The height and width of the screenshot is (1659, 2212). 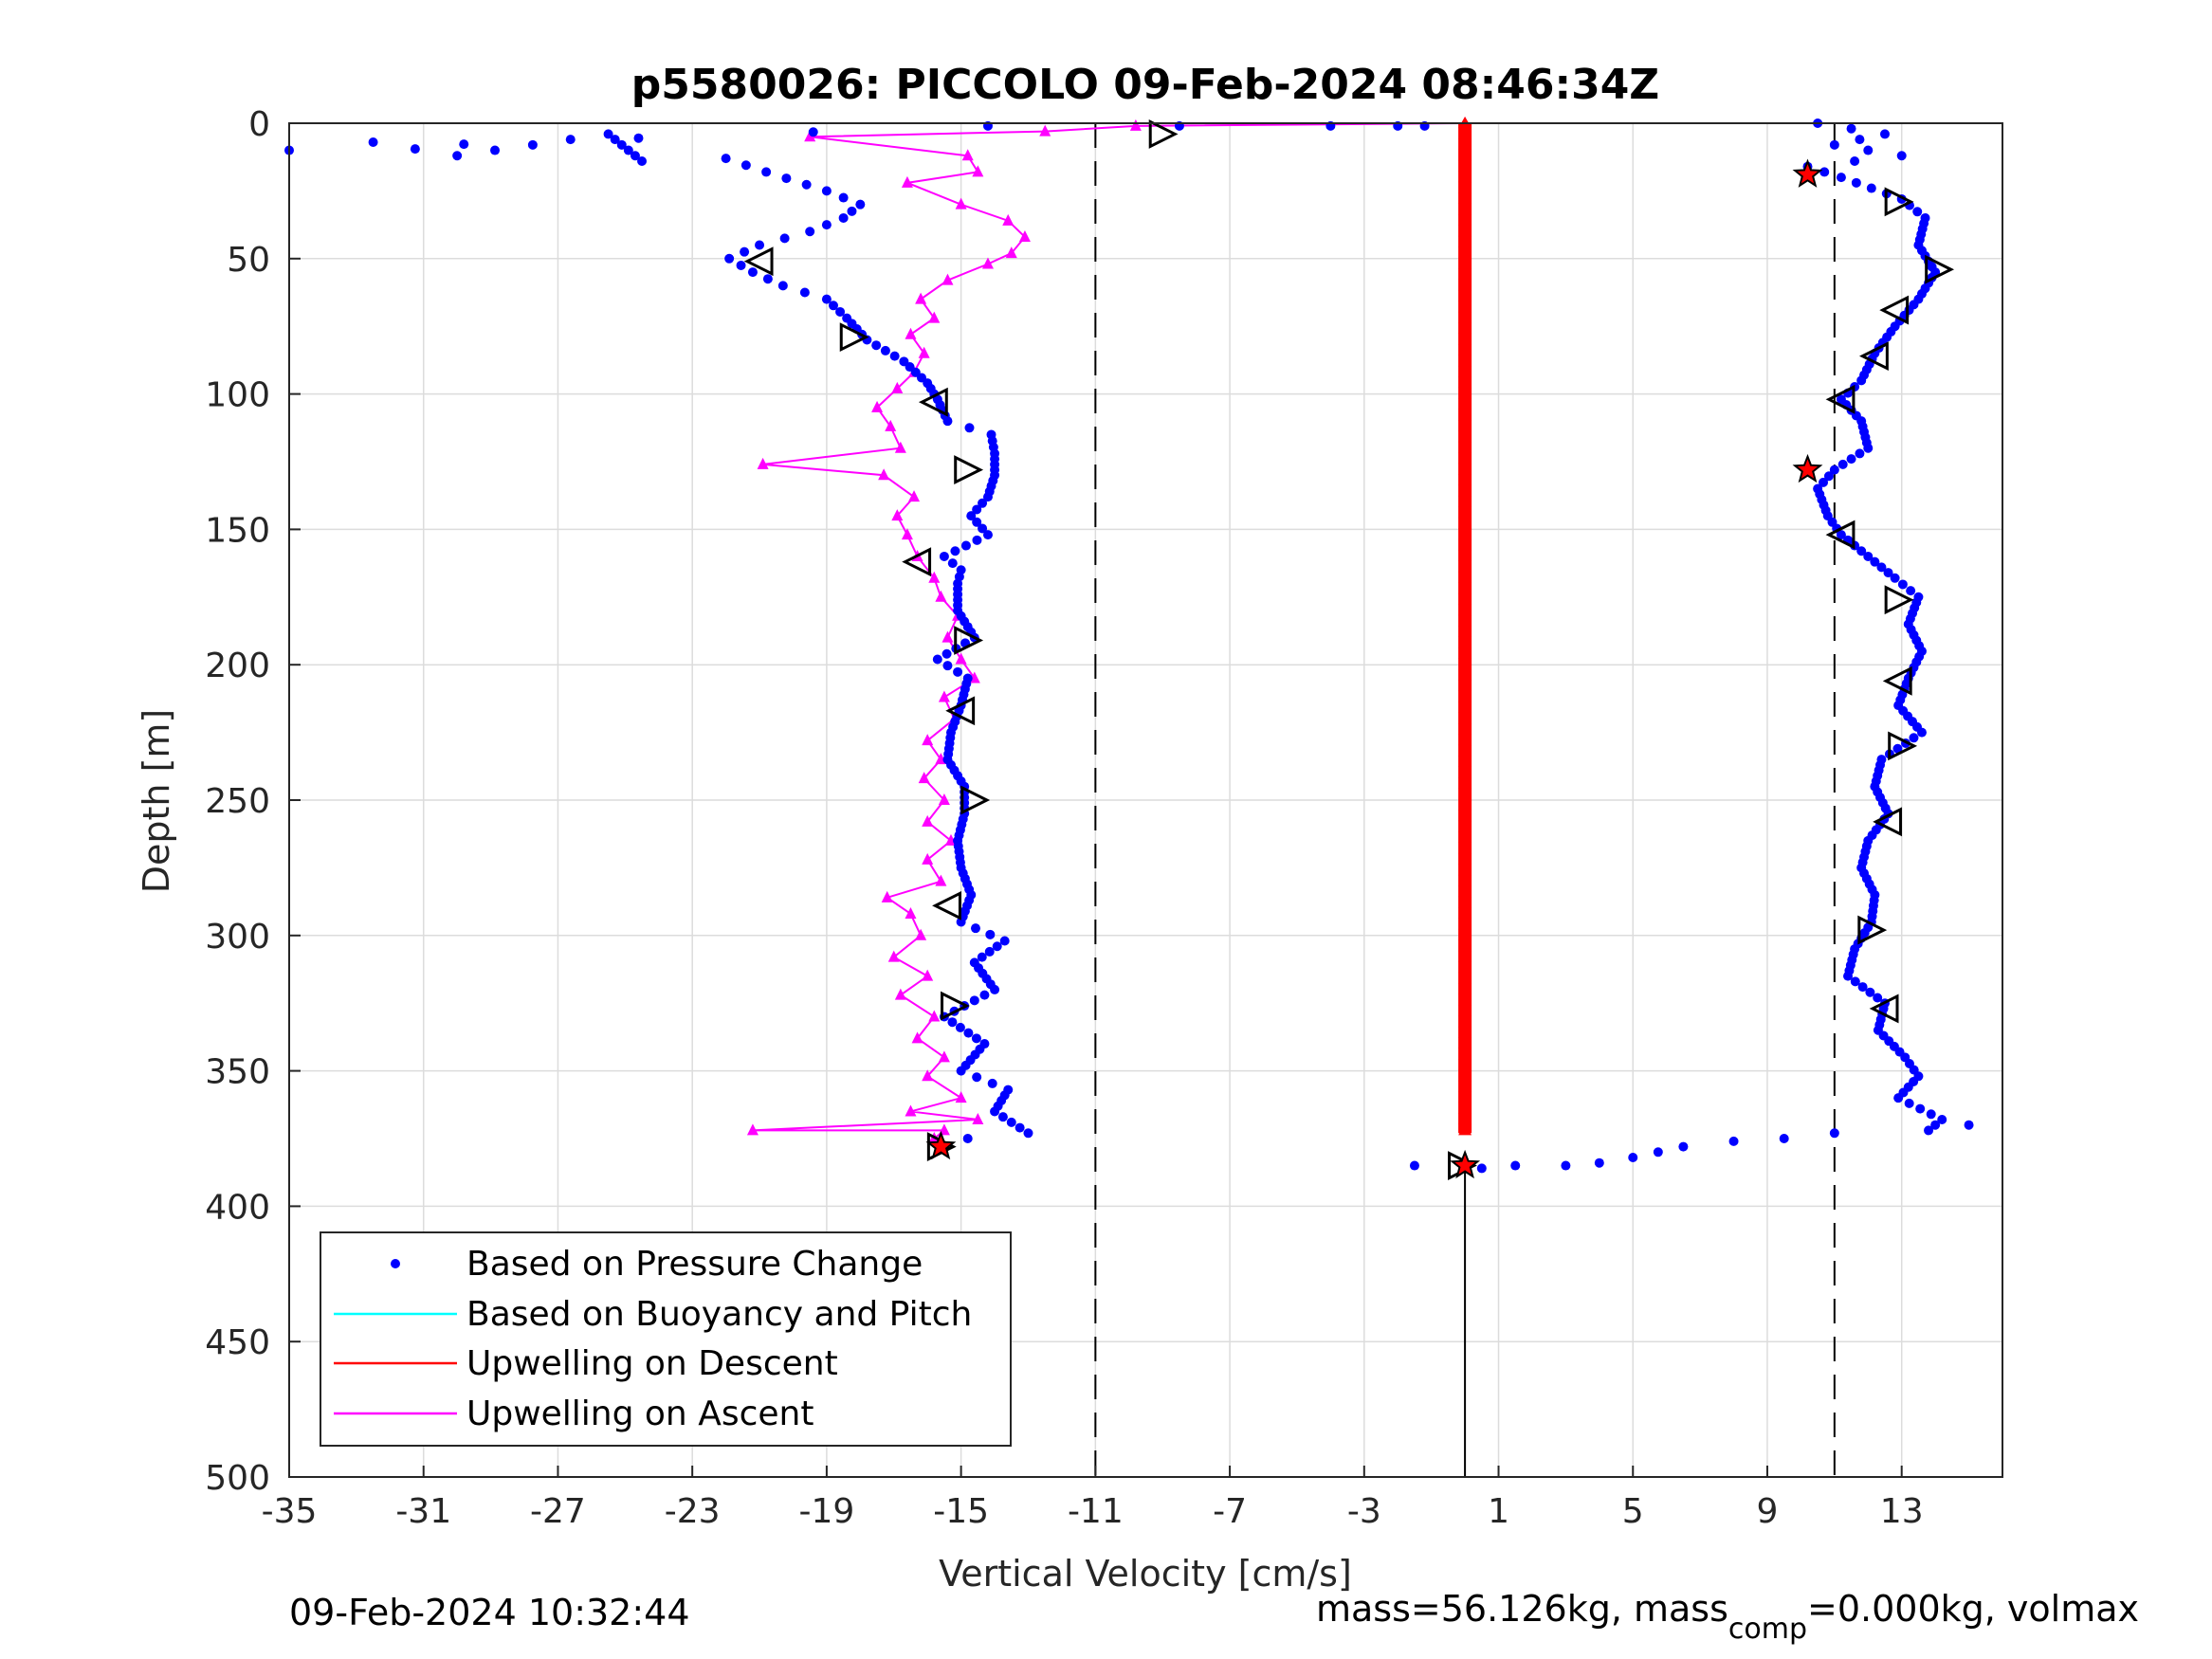 What do you see at coordinates (395, 1263) in the screenshot?
I see `legend-marker-dot` at bounding box center [395, 1263].